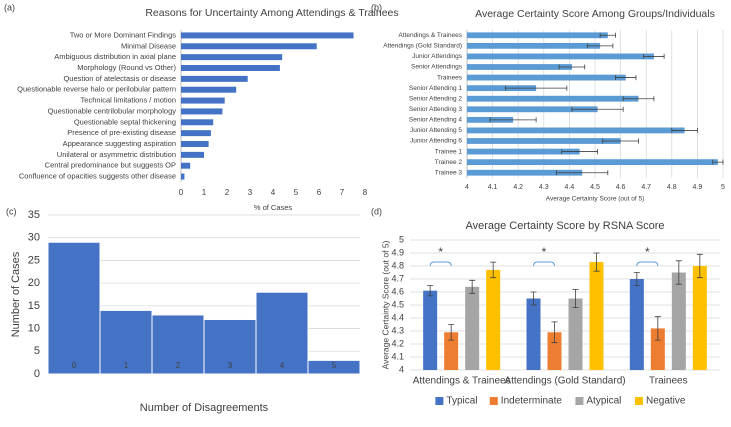 The image size is (731, 427). What do you see at coordinates (564, 226) in the screenshot?
I see `chart-title: Average Certainty Score by RSNA Score` at bounding box center [564, 226].